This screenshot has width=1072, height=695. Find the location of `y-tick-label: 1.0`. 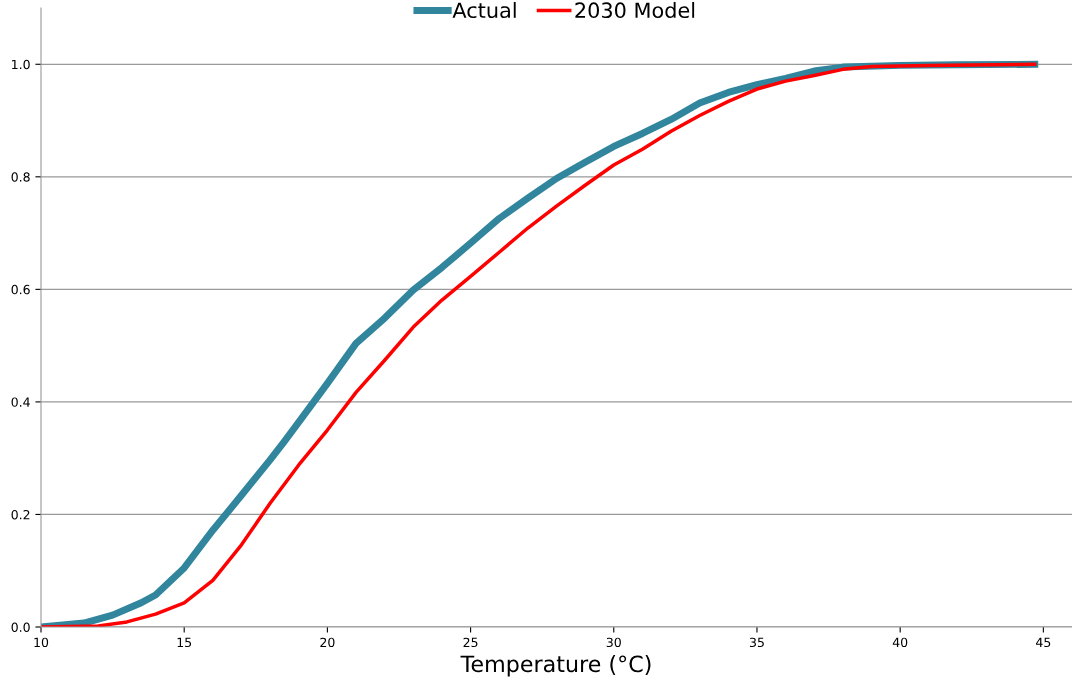

y-tick-label: 1.0 is located at coordinates (21, 64).